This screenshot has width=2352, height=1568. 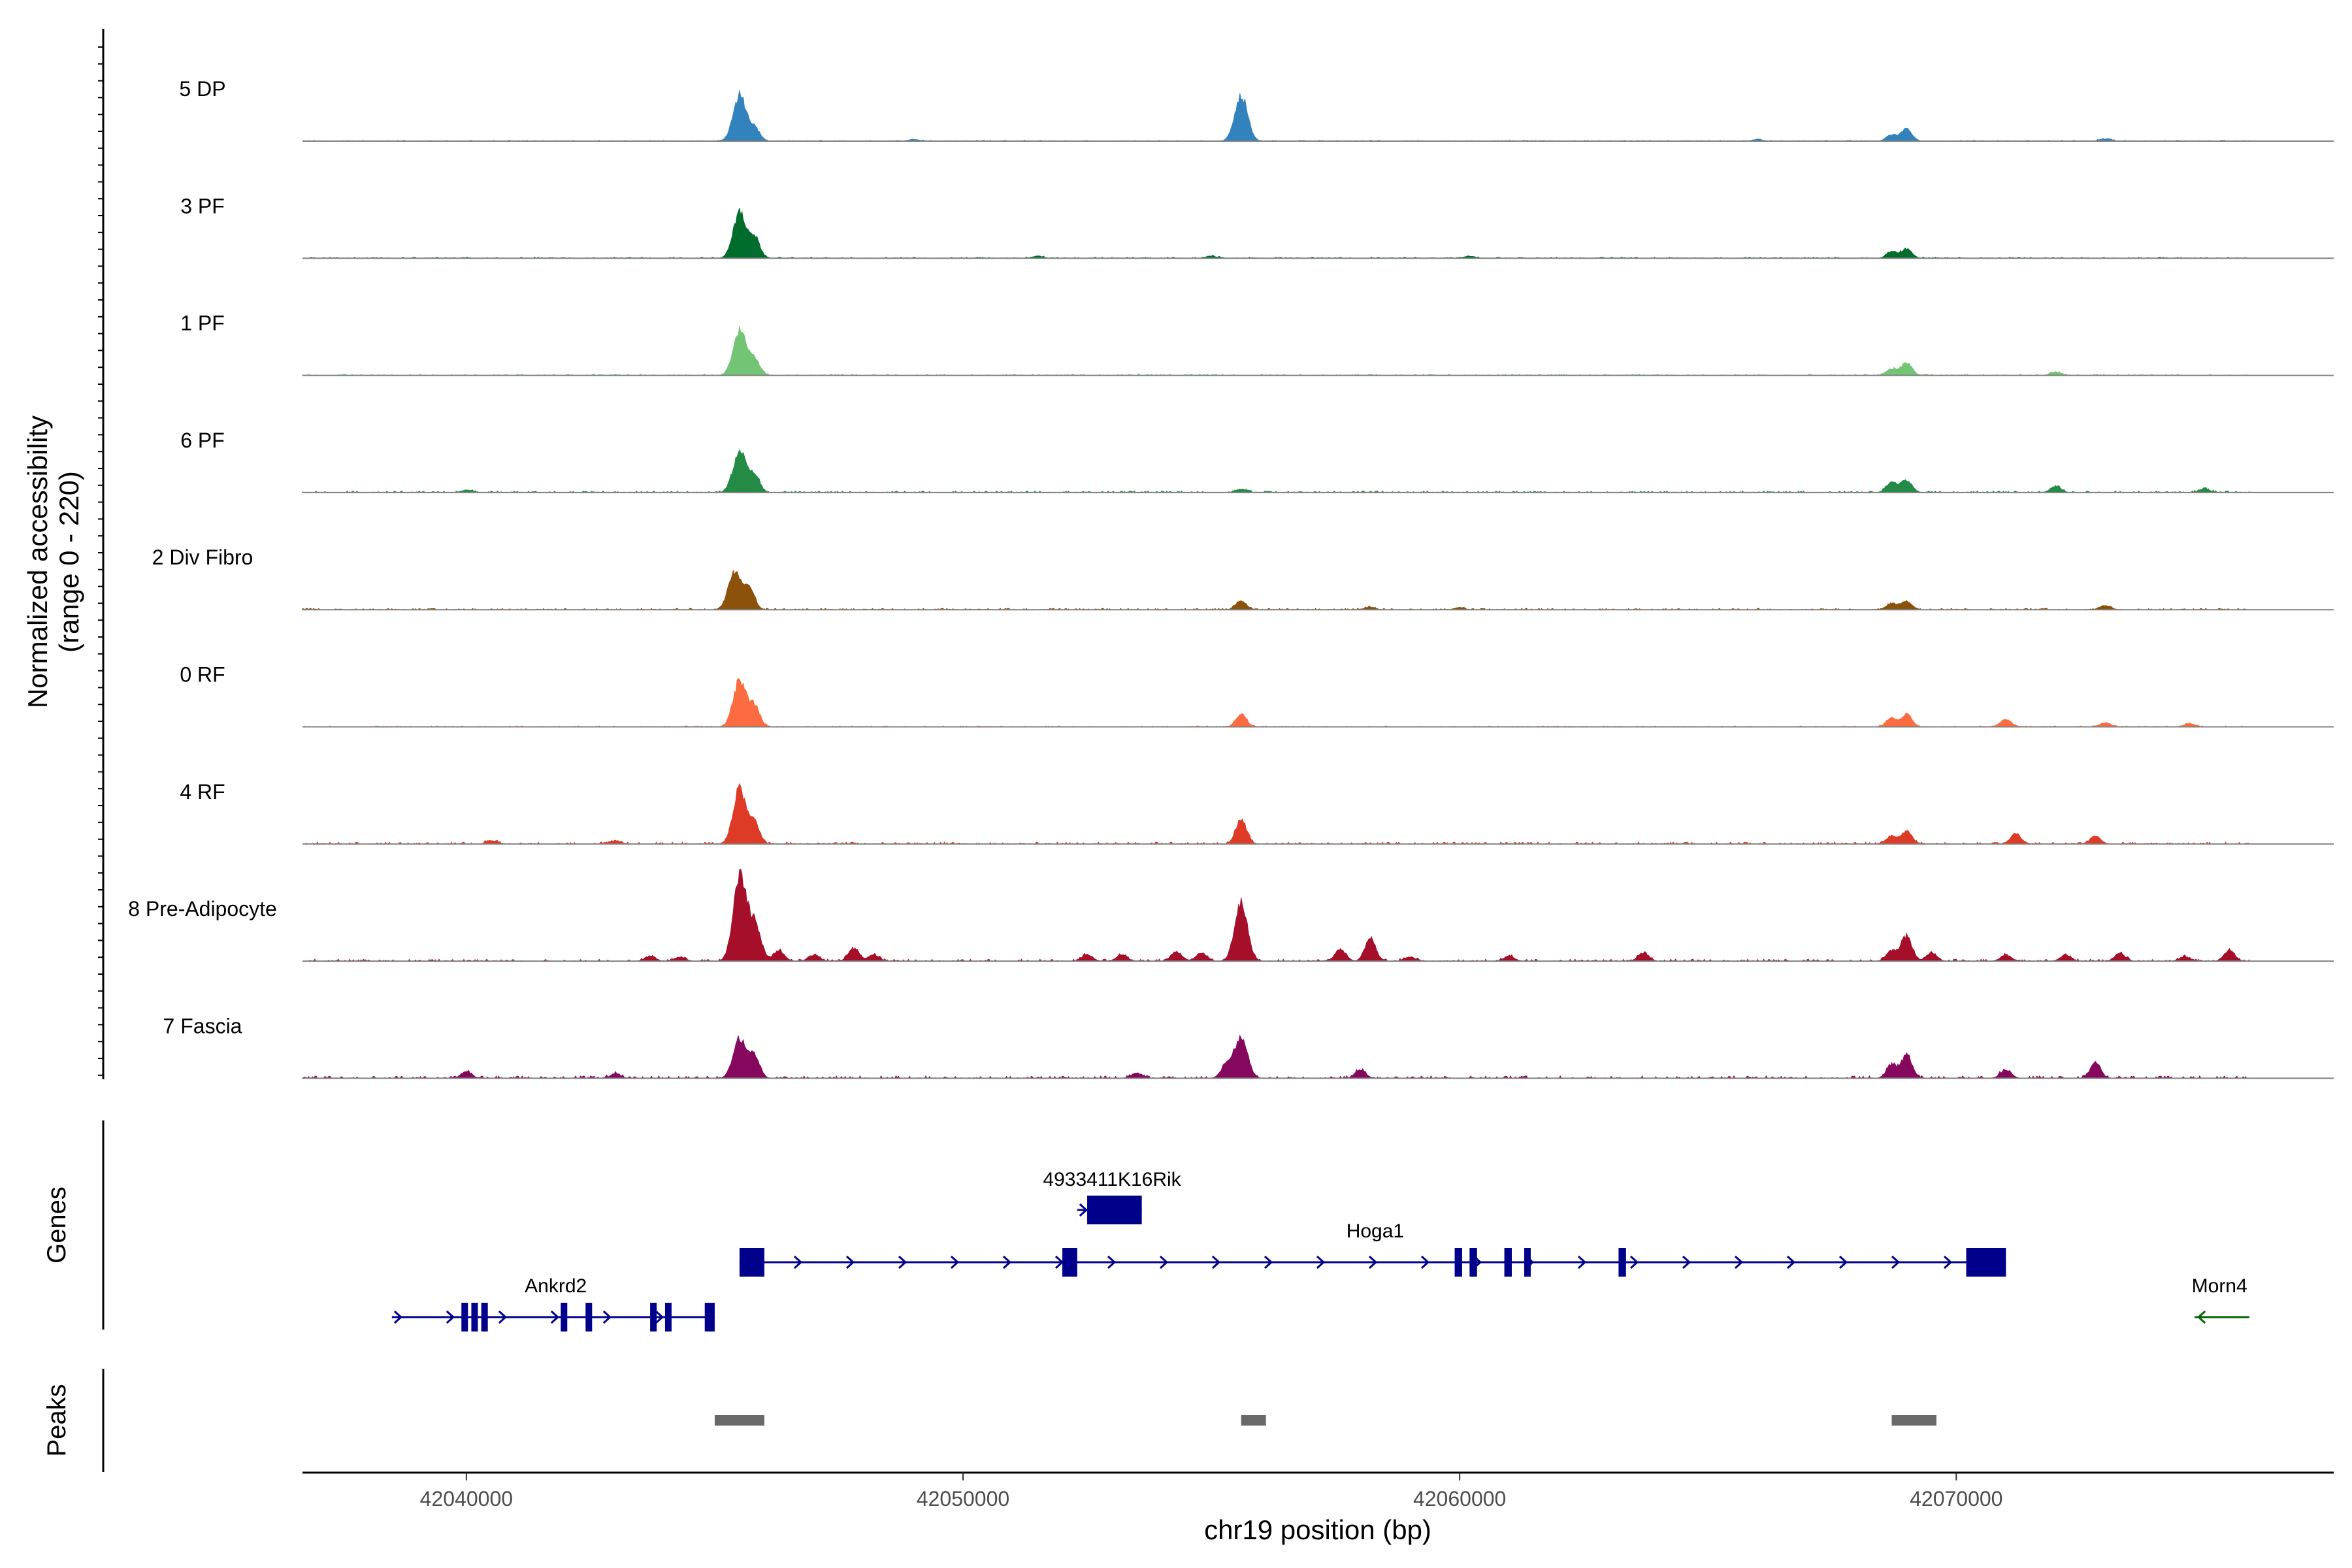 What do you see at coordinates (202, 675) in the screenshot?
I see `track-label: 0 RF` at bounding box center [202, 675].